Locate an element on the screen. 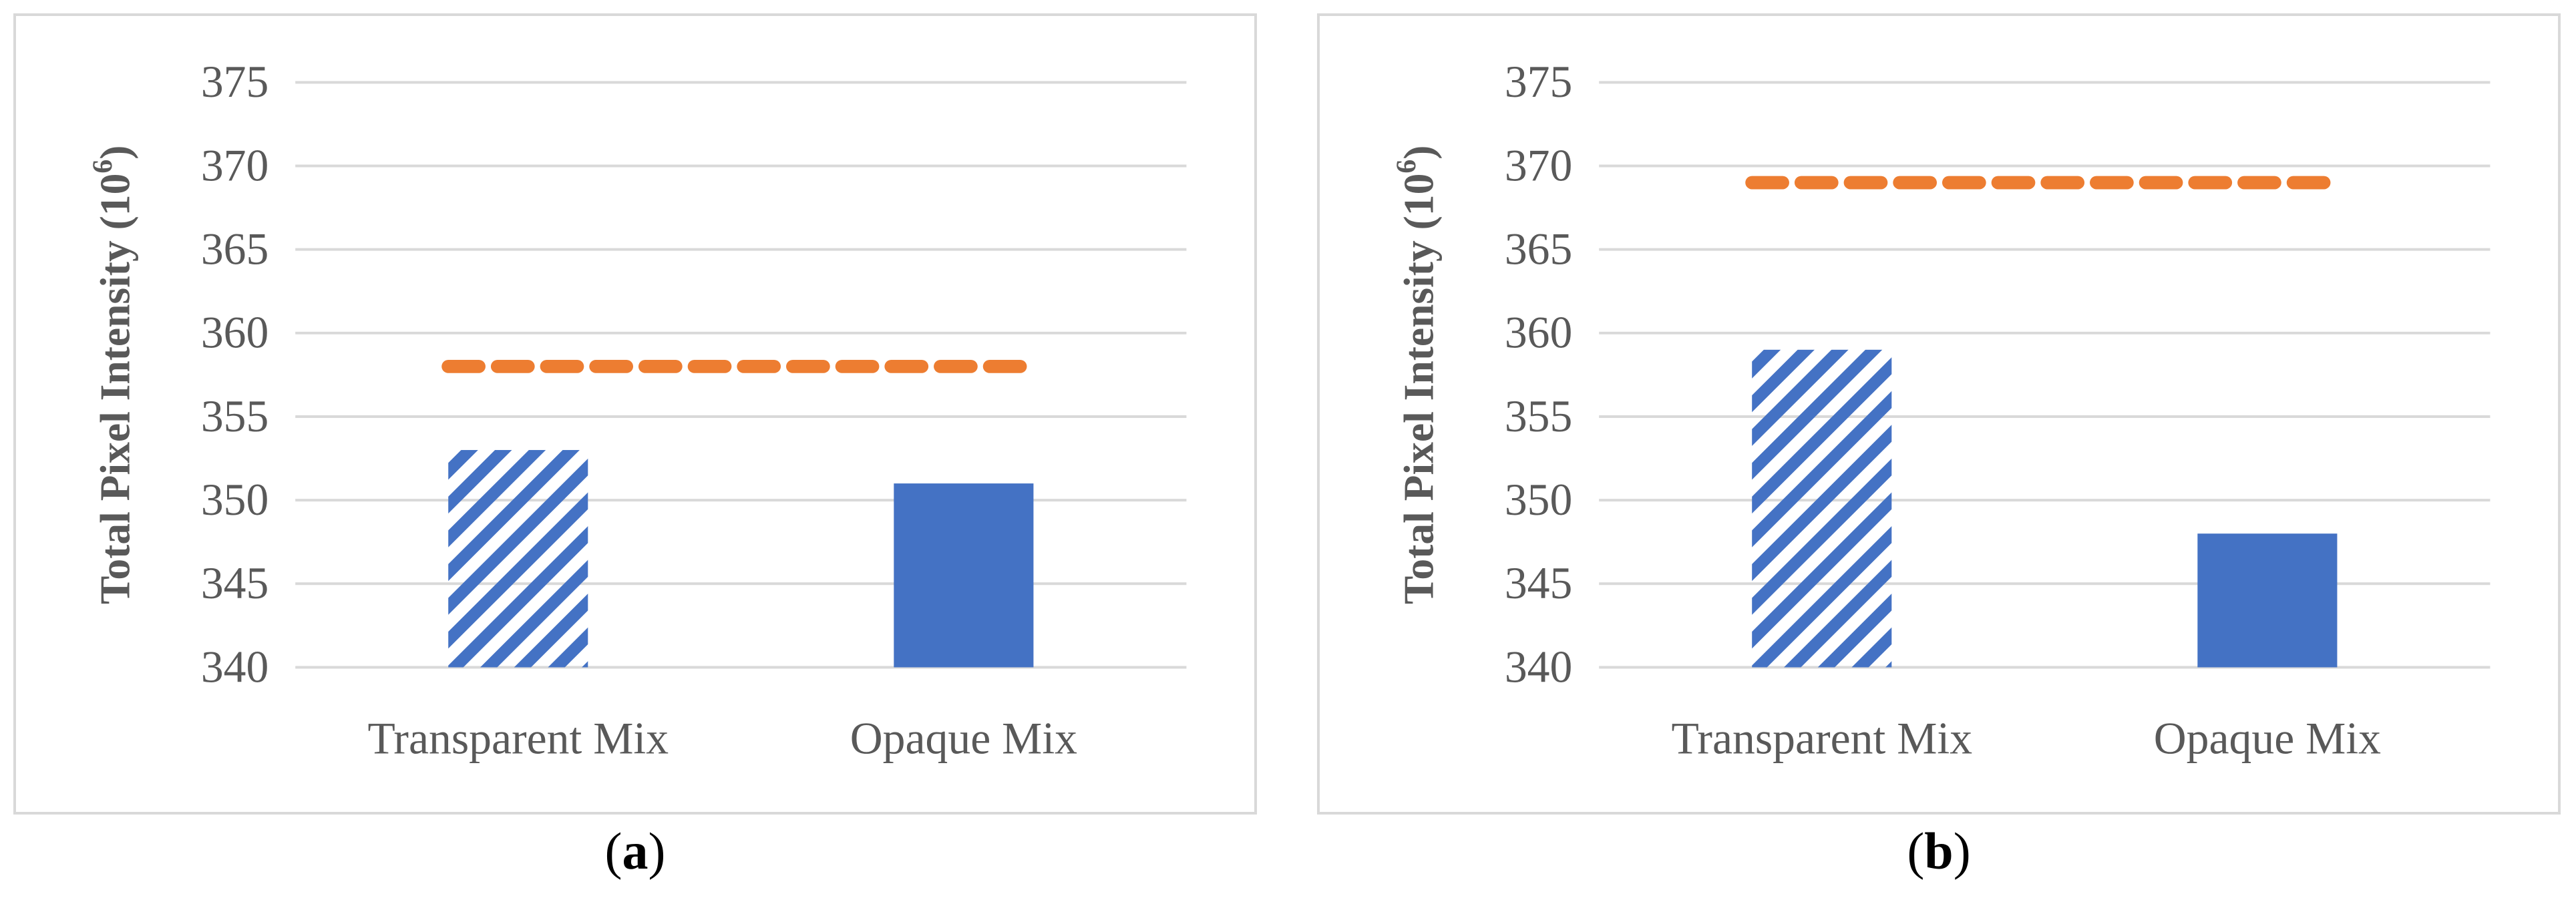  caption-a-letter: a is located at coordinates (635, 851).